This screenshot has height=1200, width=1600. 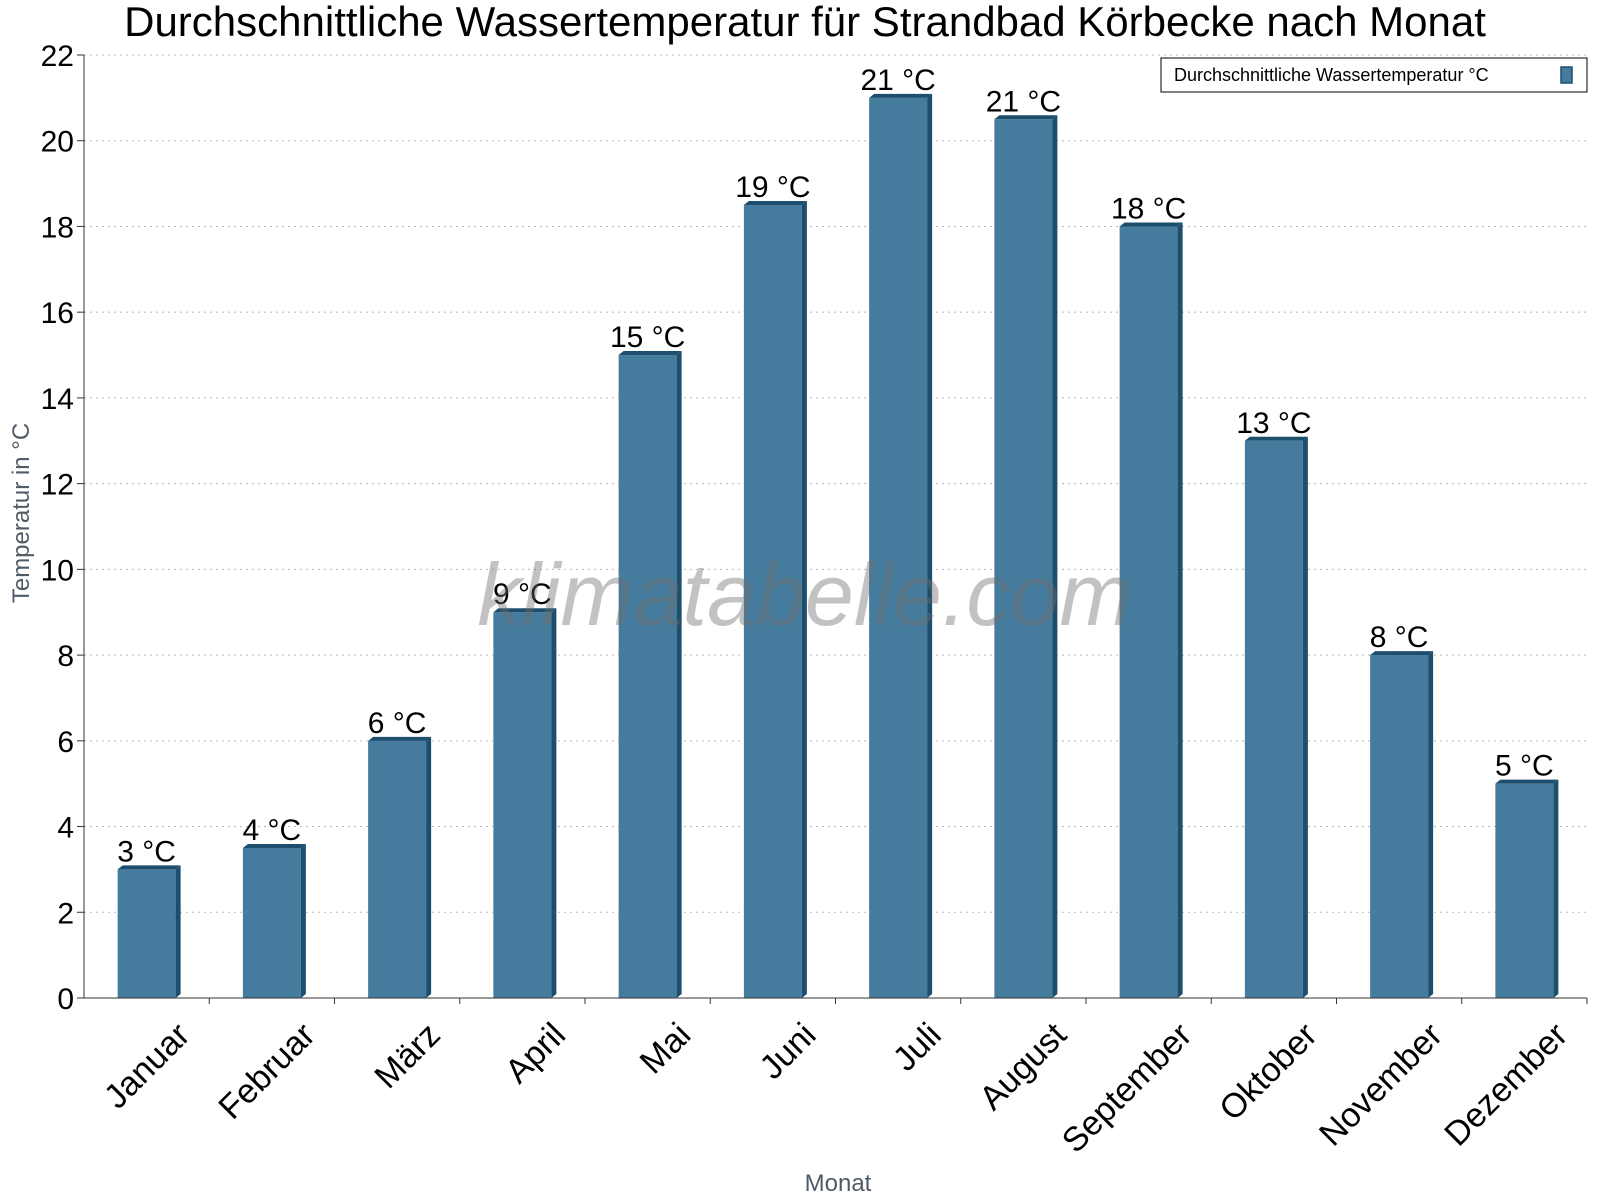 I want to click on x-tick-label: Mai, so click(x=666, y=1049).